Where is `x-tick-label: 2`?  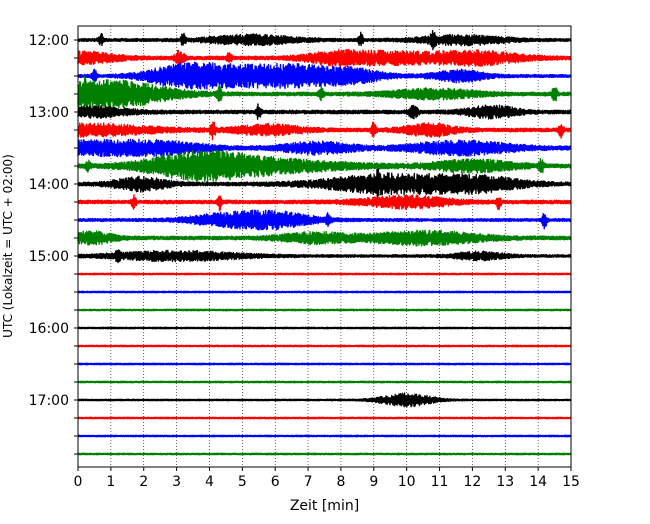 x-tick-label: 2 is located at coordinates (143, 482).